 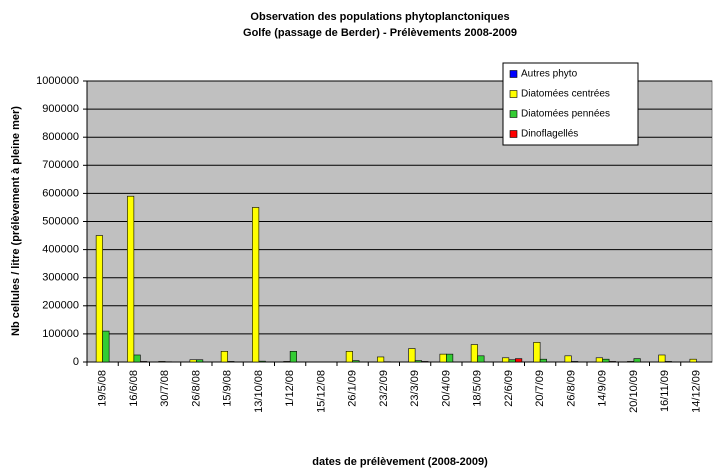 I want to click on x-tick-label: 15/12/08, so click(x=321, y=391).